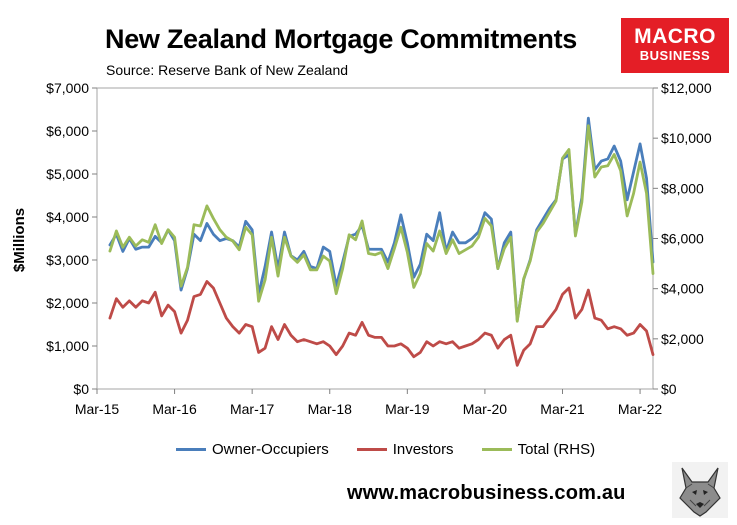  I want to click on y-right-tick-label: $0, so click(669, 389).